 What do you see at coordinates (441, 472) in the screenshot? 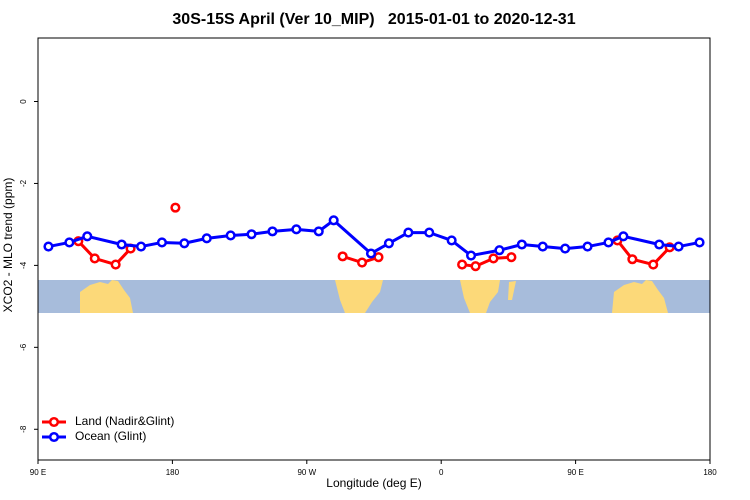
I see `x-tick-label: 0` at bounding box center [441, 472].